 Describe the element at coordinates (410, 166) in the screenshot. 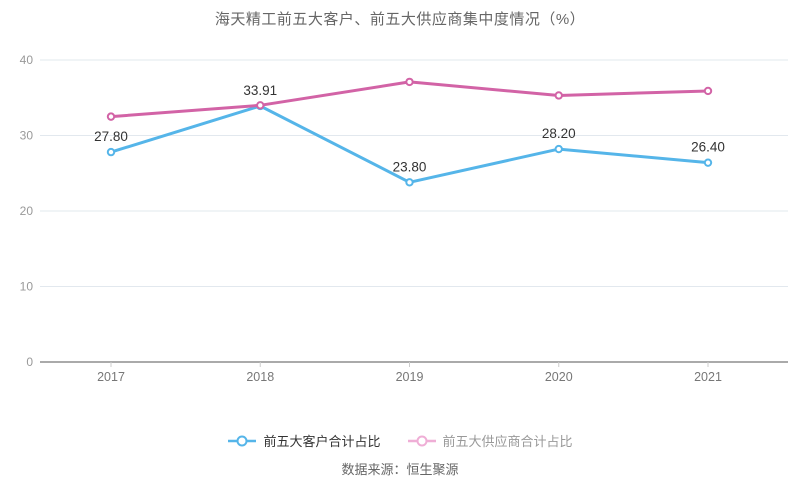

I see `data-point-label: 23.80` at that location.